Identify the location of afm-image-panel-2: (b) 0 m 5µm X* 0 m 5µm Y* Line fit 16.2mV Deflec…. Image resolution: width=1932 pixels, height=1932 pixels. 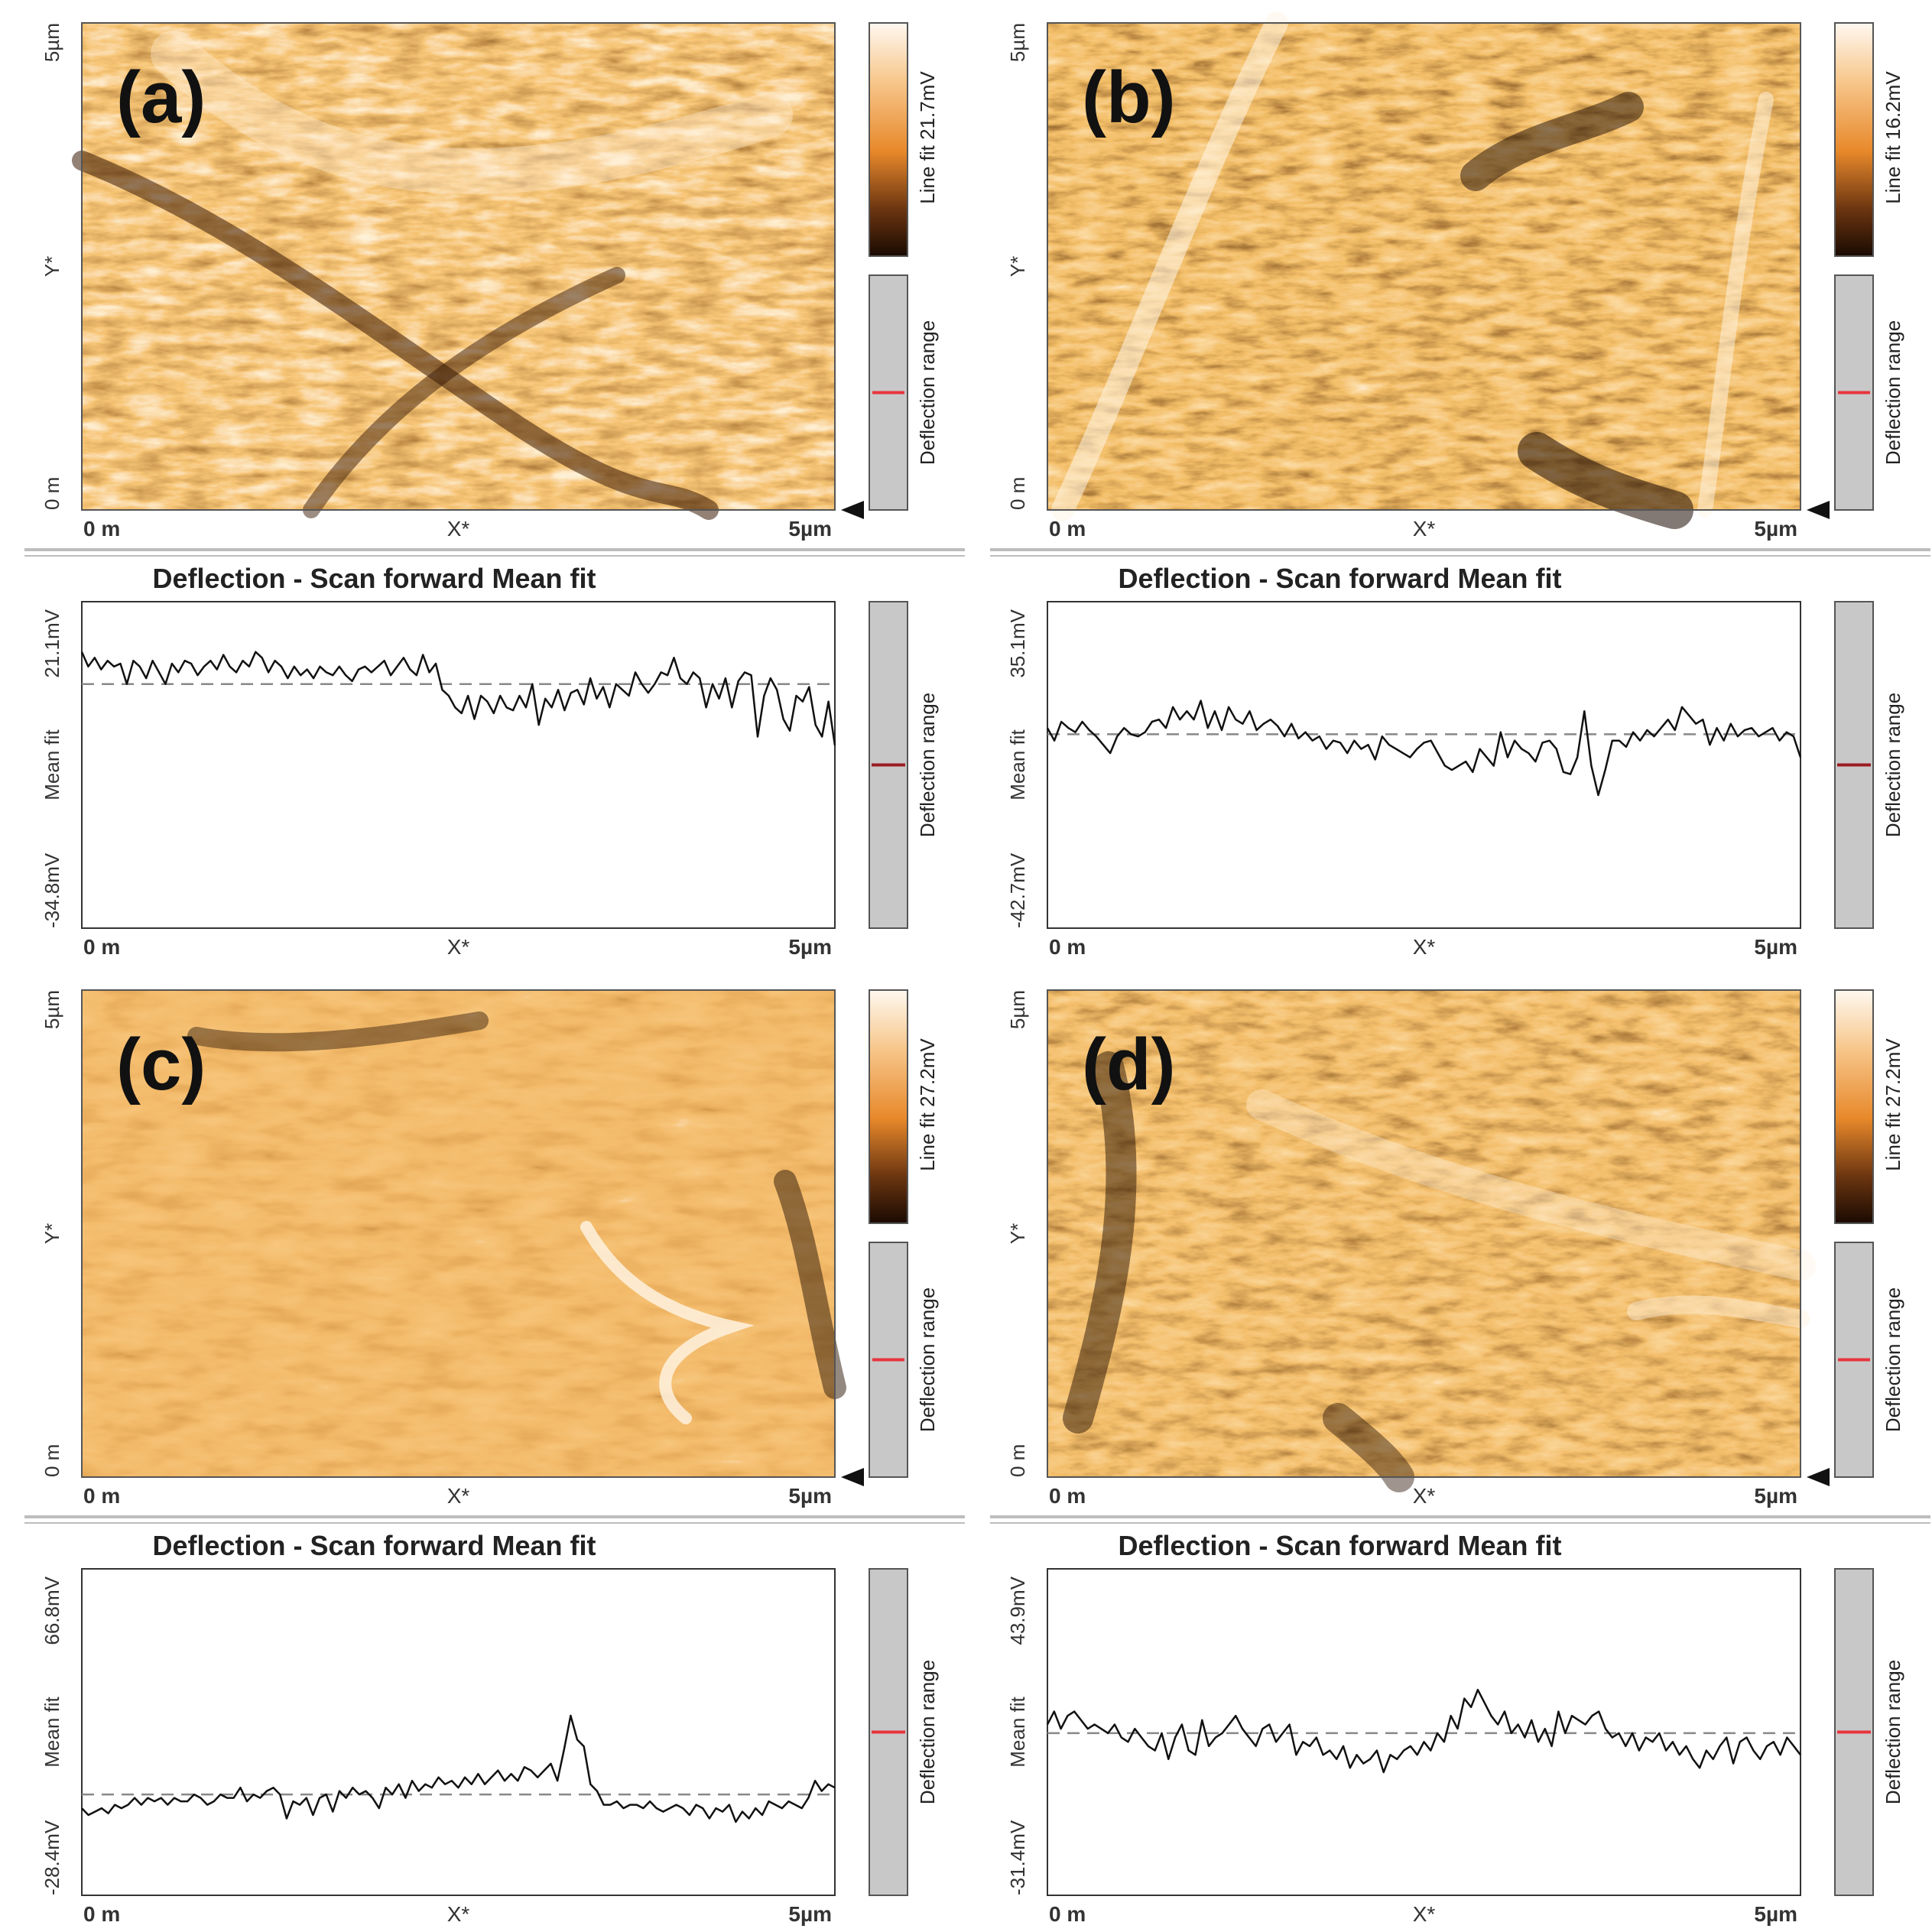
(1460, 284).